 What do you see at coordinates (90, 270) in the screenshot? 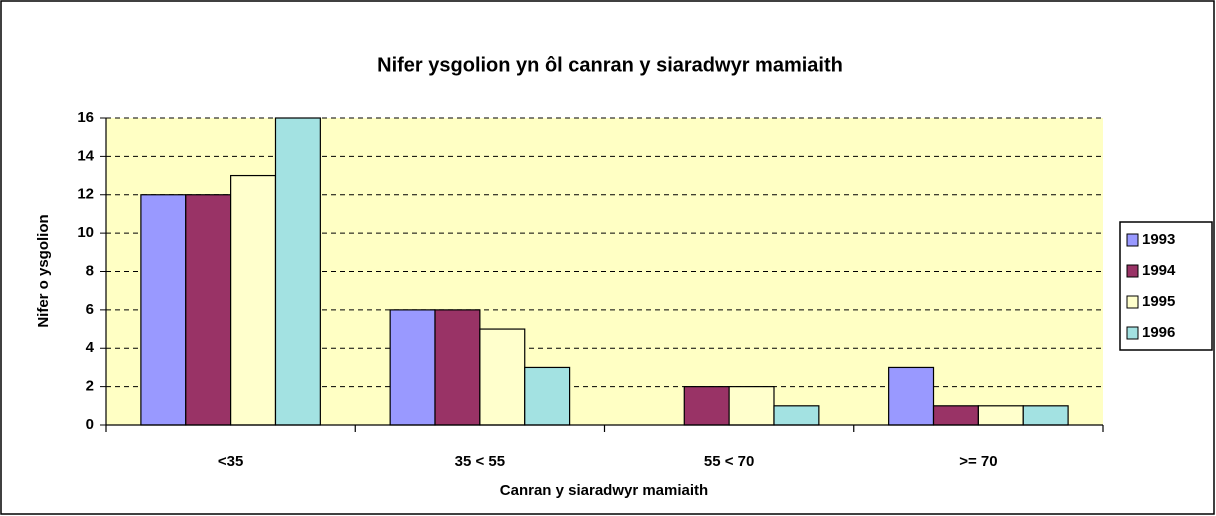
I see `y-tick-label: 8` at bounding box center [90, 270].